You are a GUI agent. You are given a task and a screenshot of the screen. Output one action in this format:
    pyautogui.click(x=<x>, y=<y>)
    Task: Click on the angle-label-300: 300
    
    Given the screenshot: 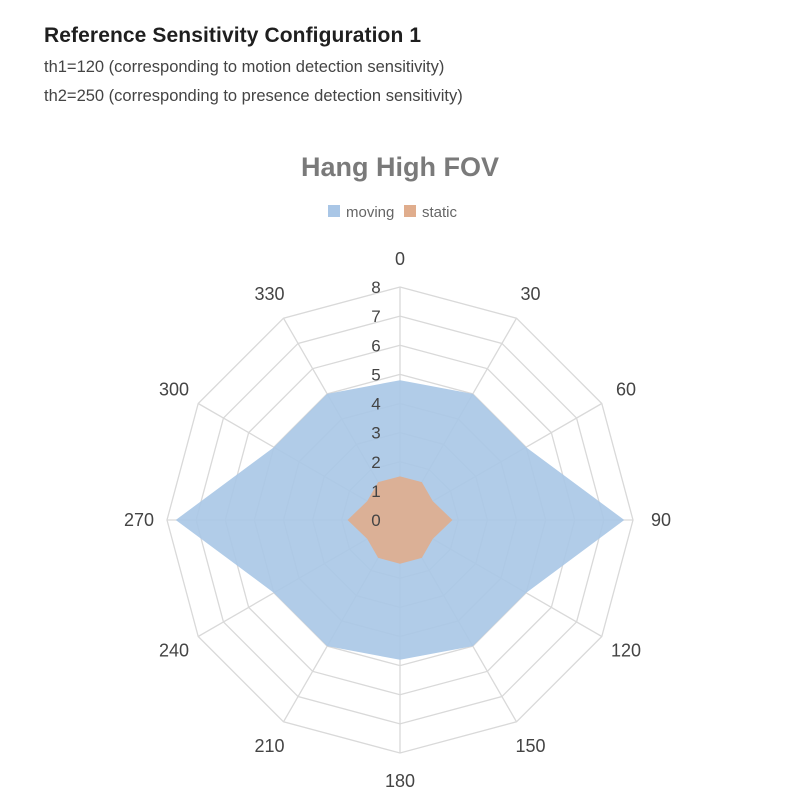 What is the action you would take?
    pyautogui.click(x=174, y=390)
    